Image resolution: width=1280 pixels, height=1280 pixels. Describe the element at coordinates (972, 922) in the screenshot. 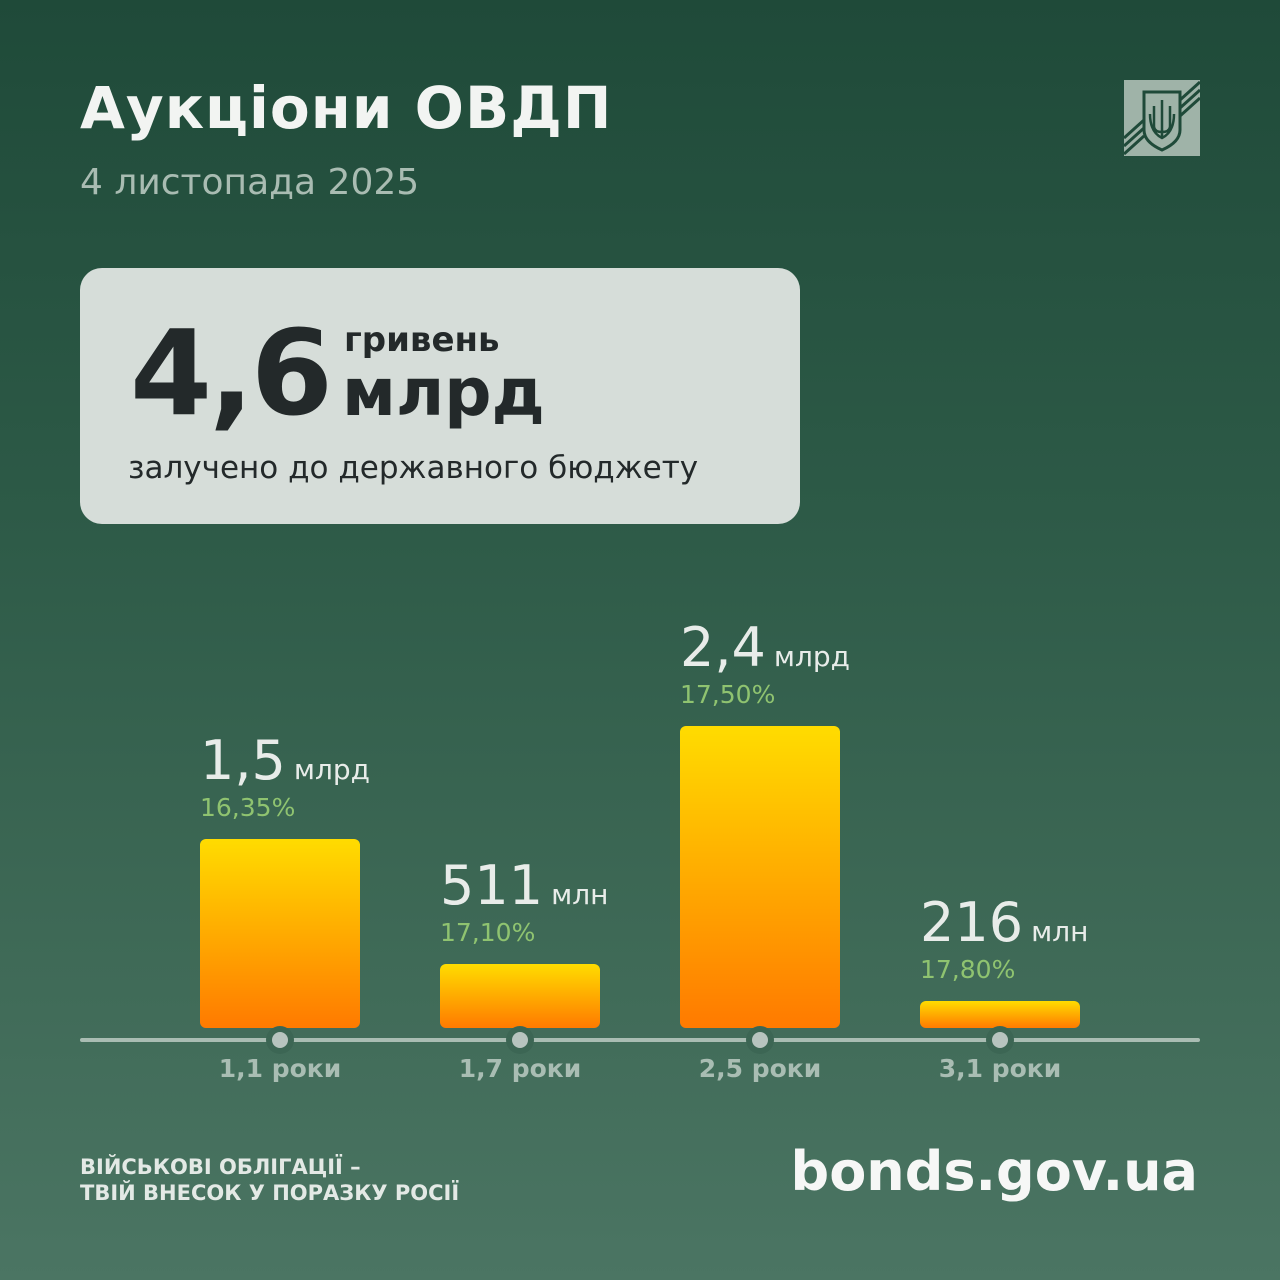

I see `value-number: 216` at that location.